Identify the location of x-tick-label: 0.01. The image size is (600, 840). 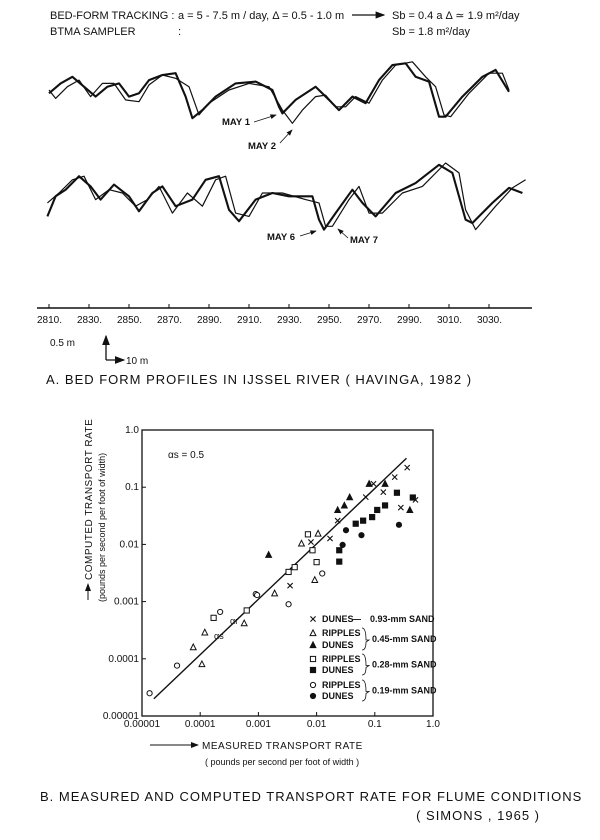
(317, 724).